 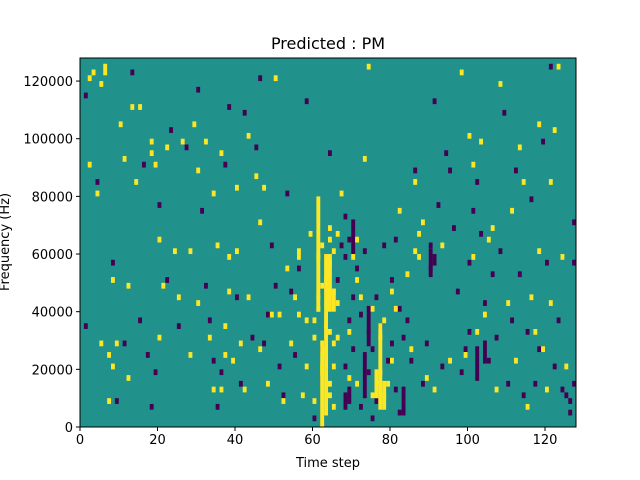 I want to click on y-axis: 0 20000 40000 60000 80000 100000 120000, so click(x=51, y=255).